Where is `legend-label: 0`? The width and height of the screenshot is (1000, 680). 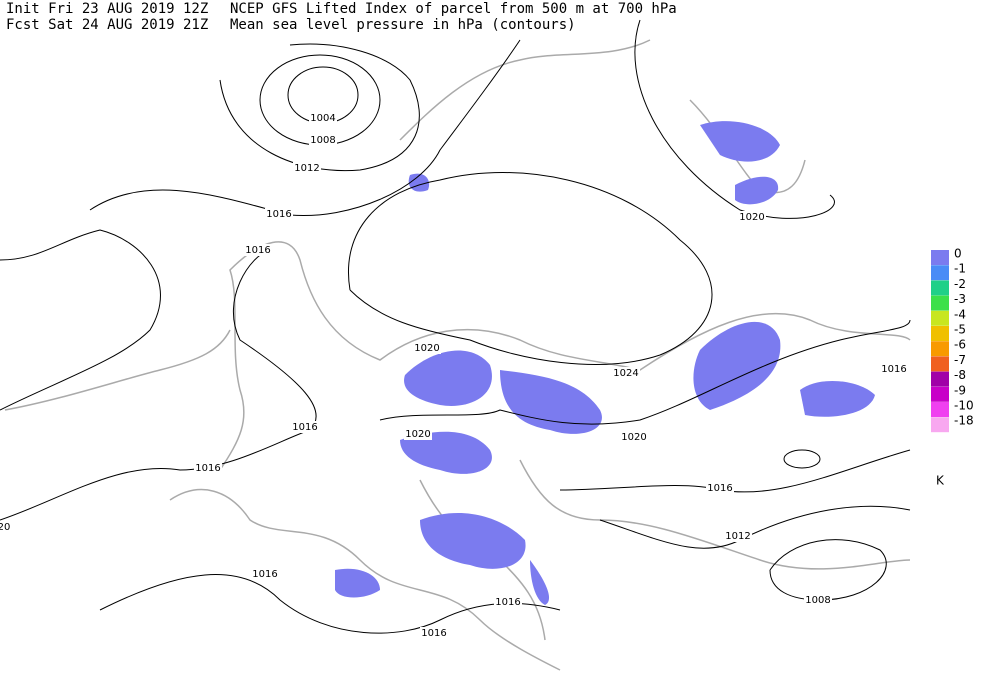
legend-label: 0 is located at coordinates (958, 254).